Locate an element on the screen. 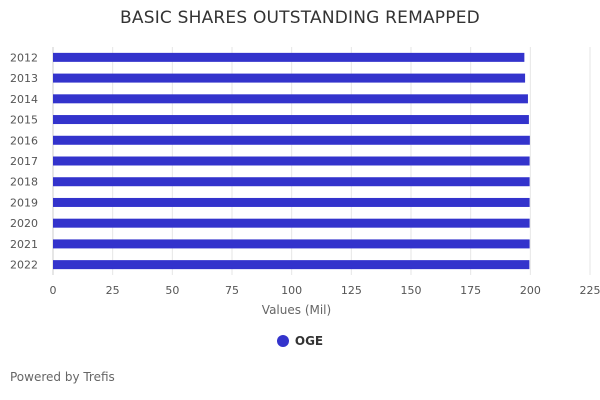 This screenshot has width=600, height=400. y-tick-label: 2013 is located at coordinates (24, 78).